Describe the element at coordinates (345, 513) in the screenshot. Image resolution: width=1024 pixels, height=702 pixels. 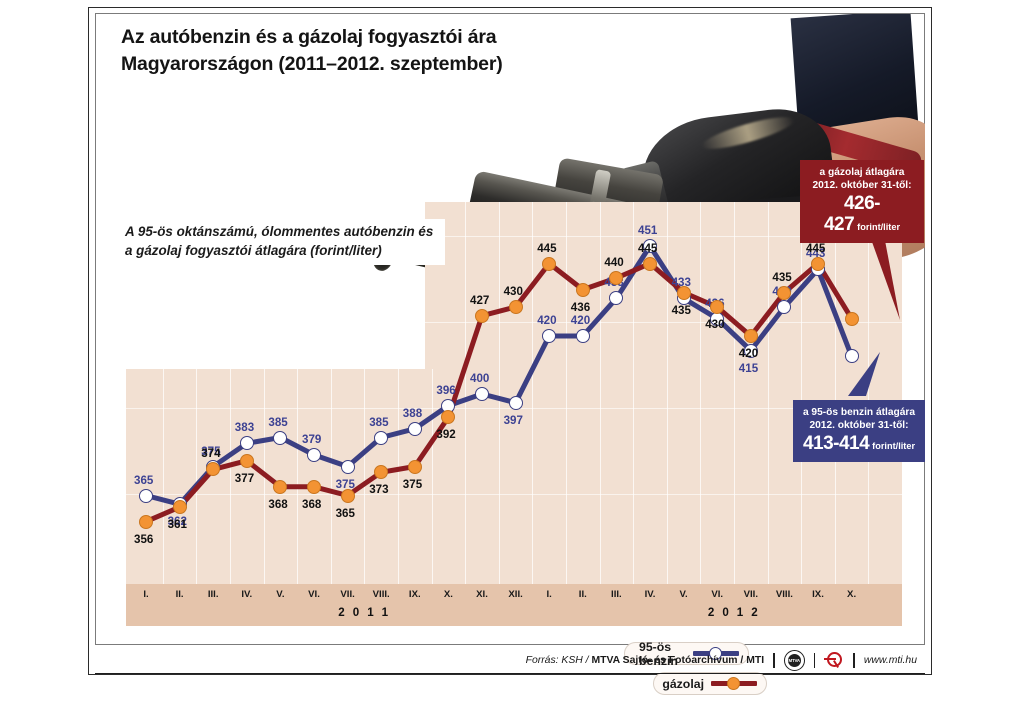
I see `data-label-gazolaj: 365` at that location.